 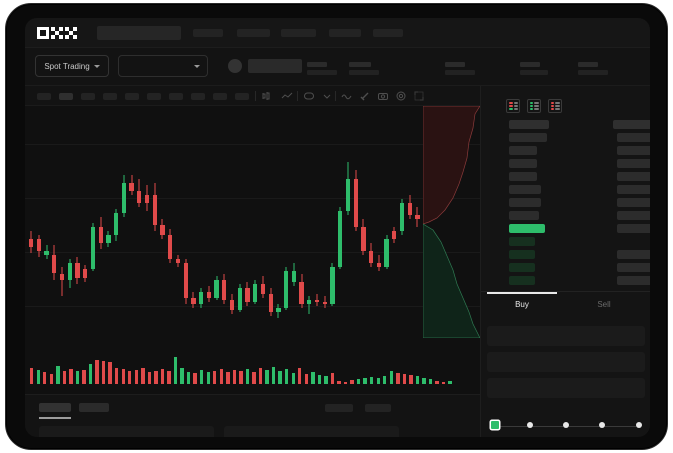 I want to click on tab-sell: Sell, so click(x=604, y=304).